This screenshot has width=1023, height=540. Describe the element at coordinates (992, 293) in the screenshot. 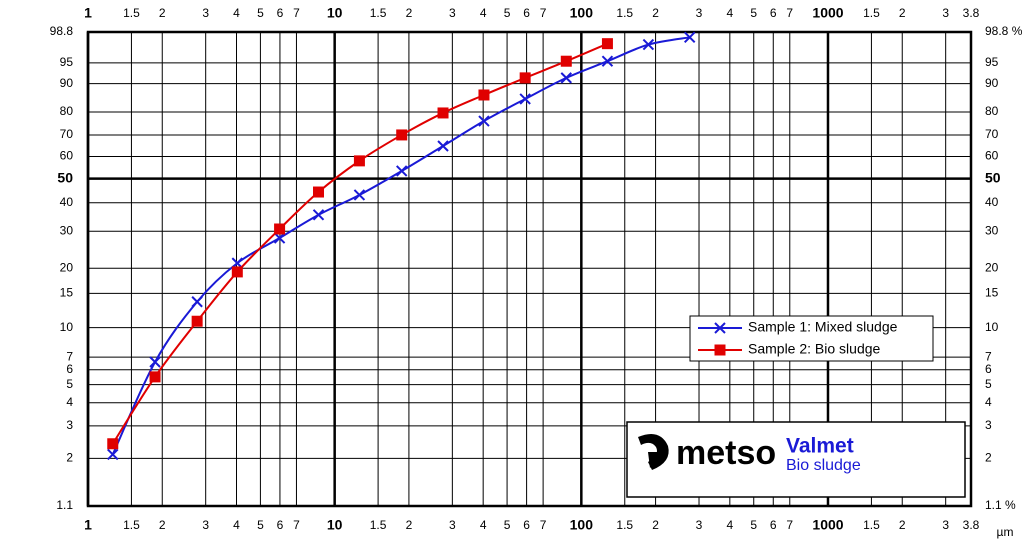

I see `y2-tick-label: 15` at that location.